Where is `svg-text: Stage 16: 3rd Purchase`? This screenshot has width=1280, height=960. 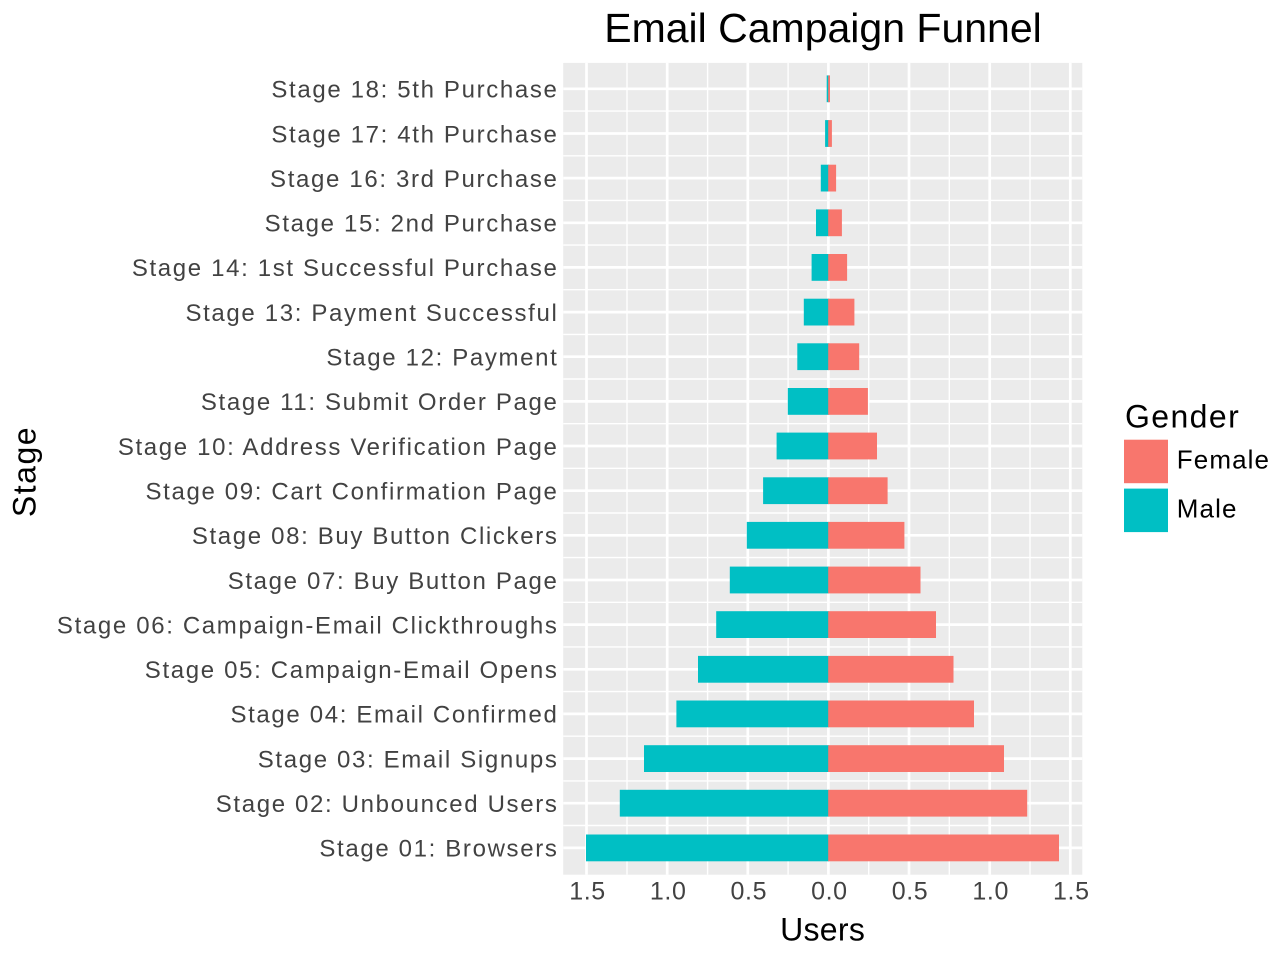
svg-text: Stage 16: 3rd Purchase is located at coordinates (414, 179).